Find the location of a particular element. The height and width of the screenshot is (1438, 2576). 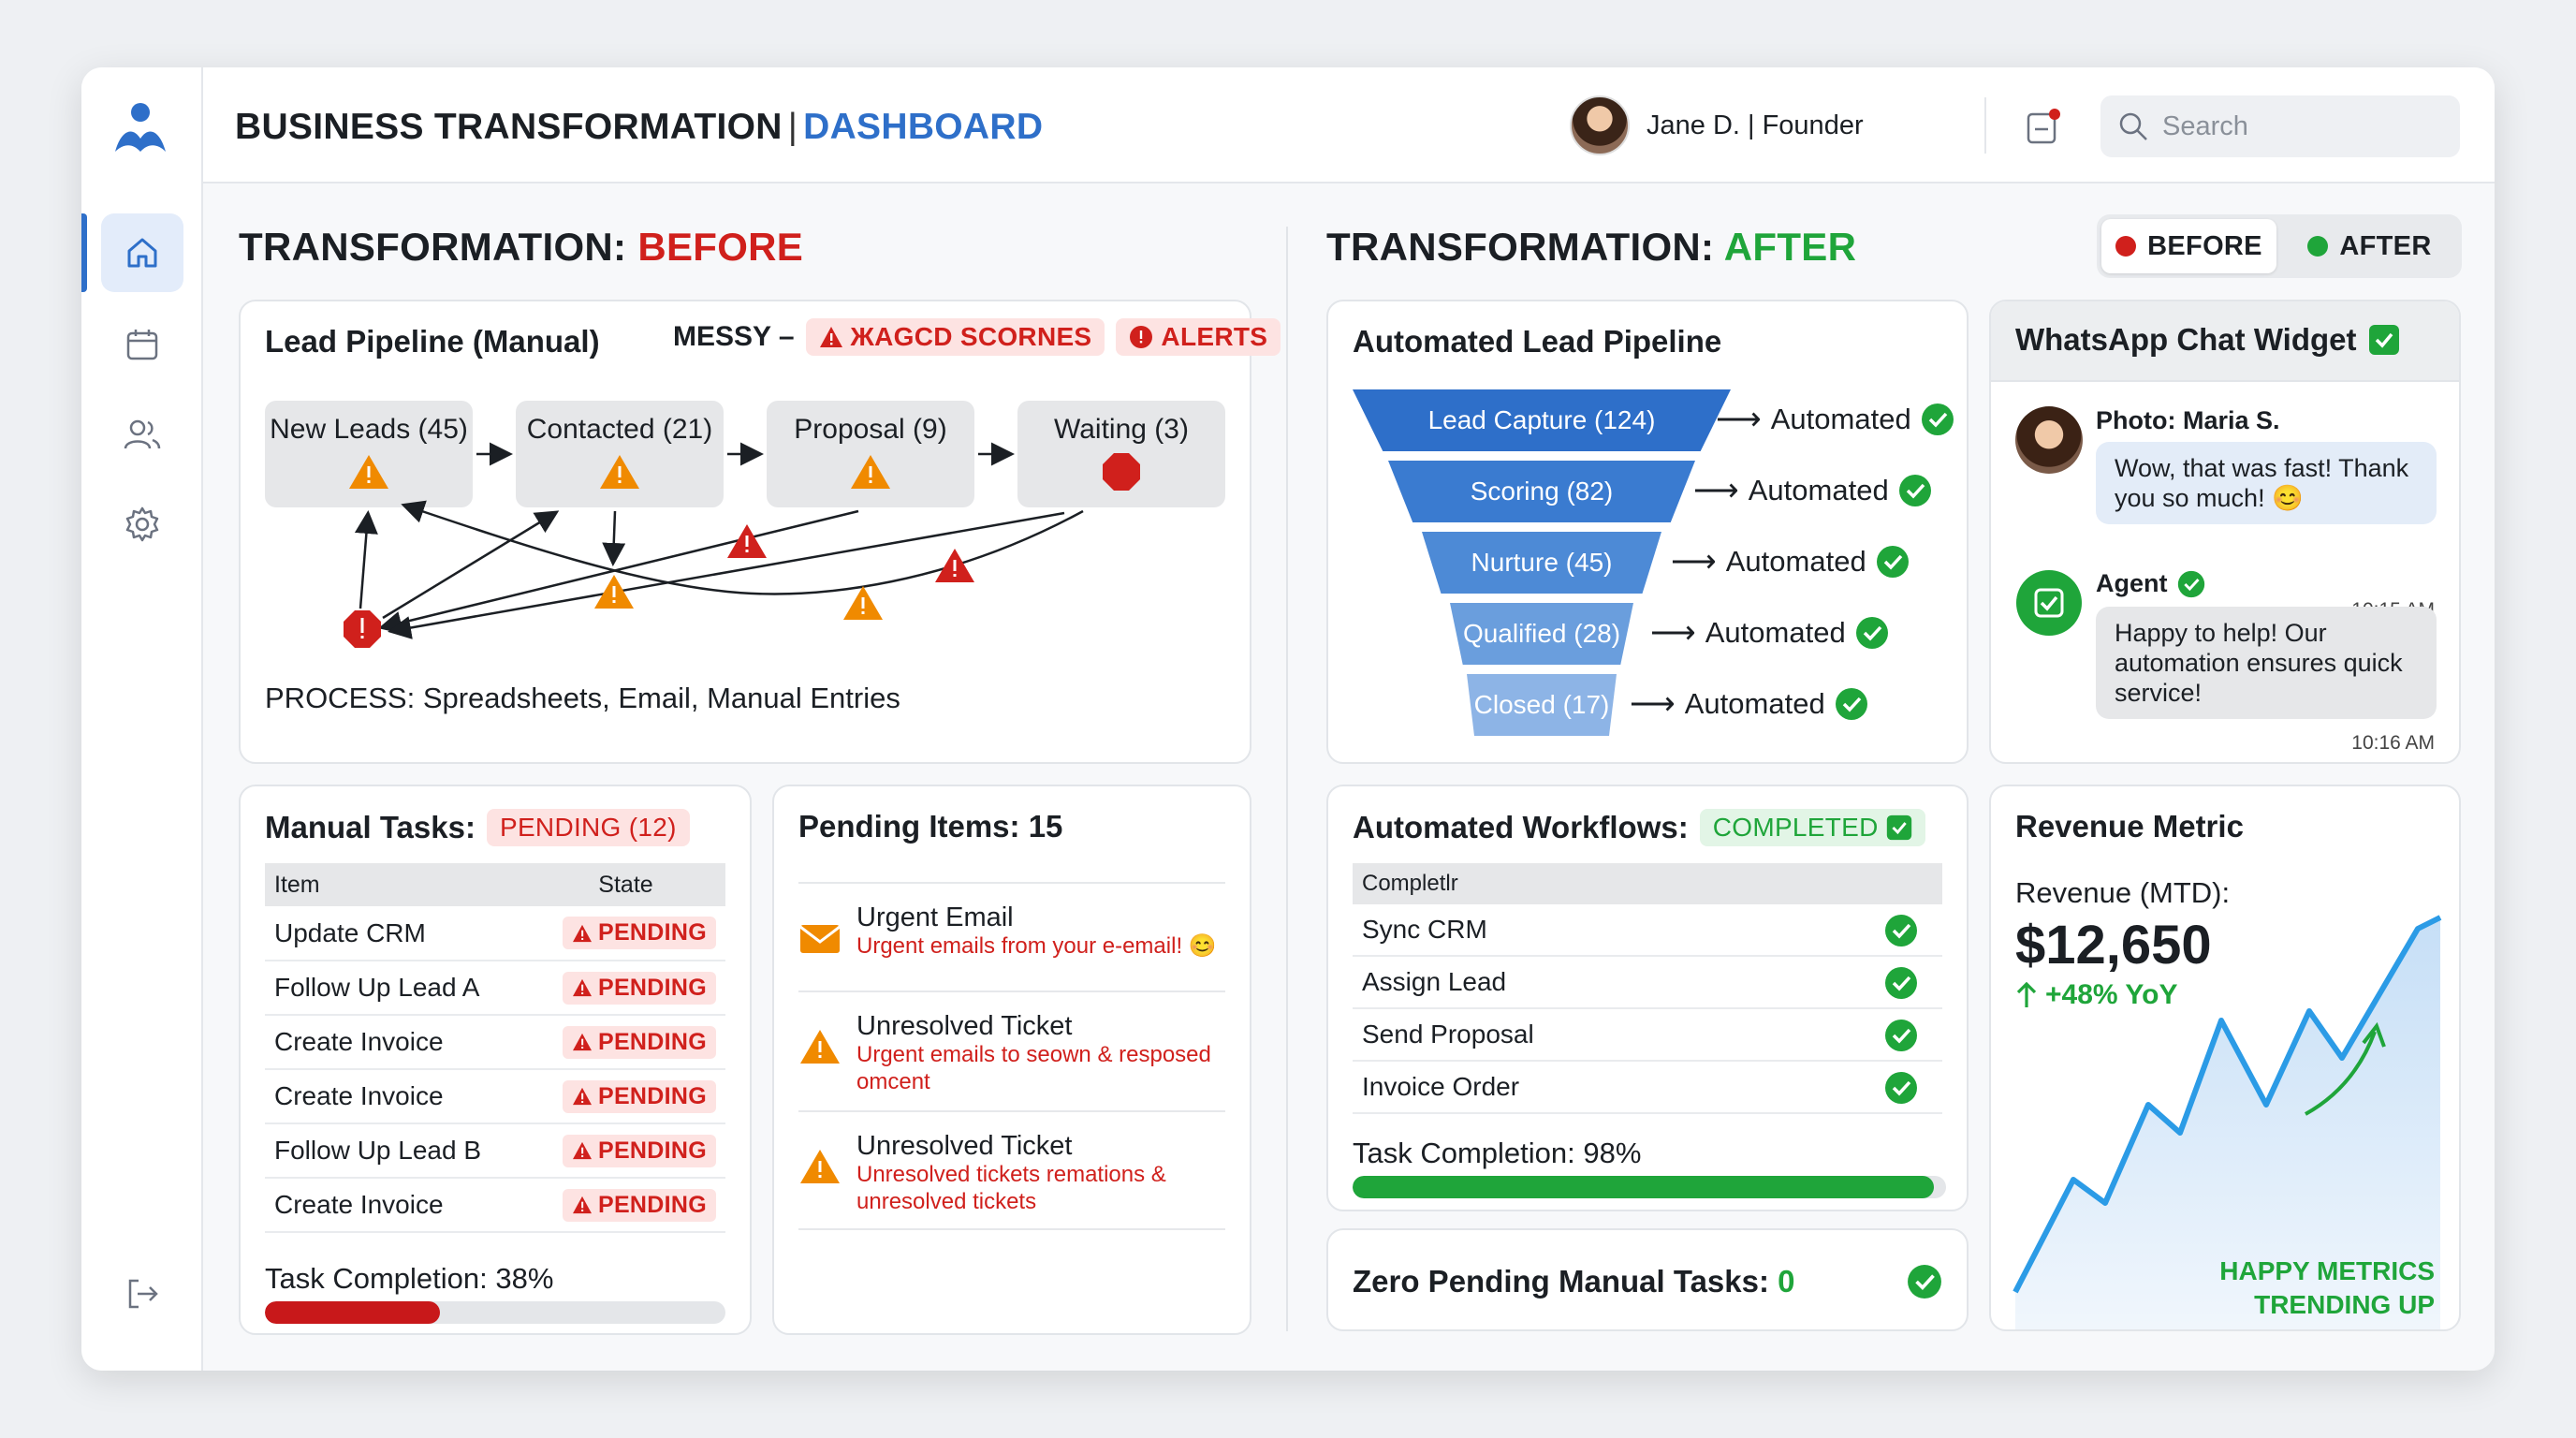

funnel-stage: Scoring (82) is located at coordinates (1541, 491).